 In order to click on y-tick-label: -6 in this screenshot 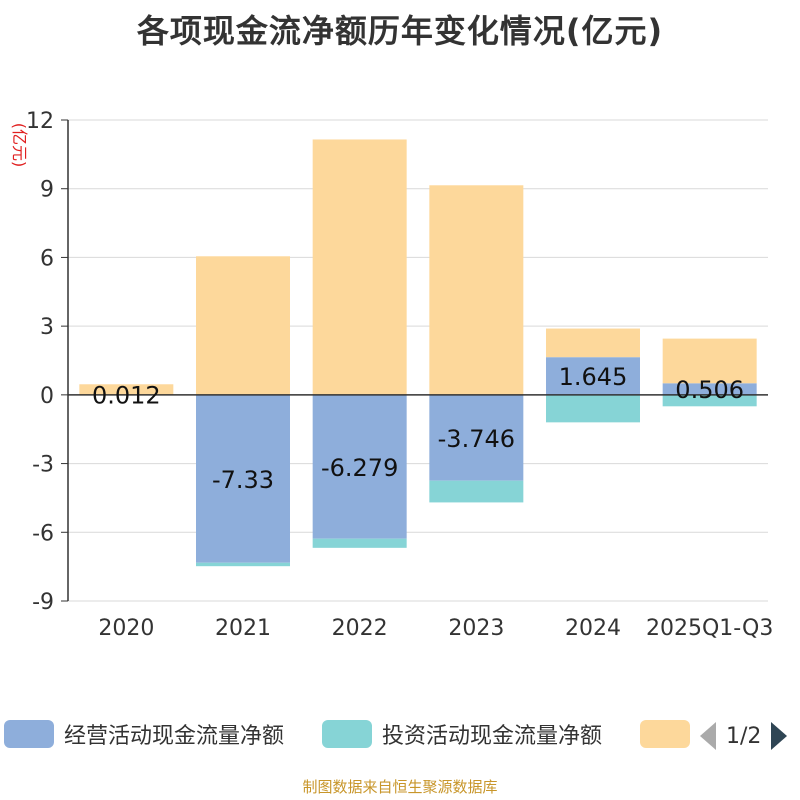, I will do `click(43, 533)`.